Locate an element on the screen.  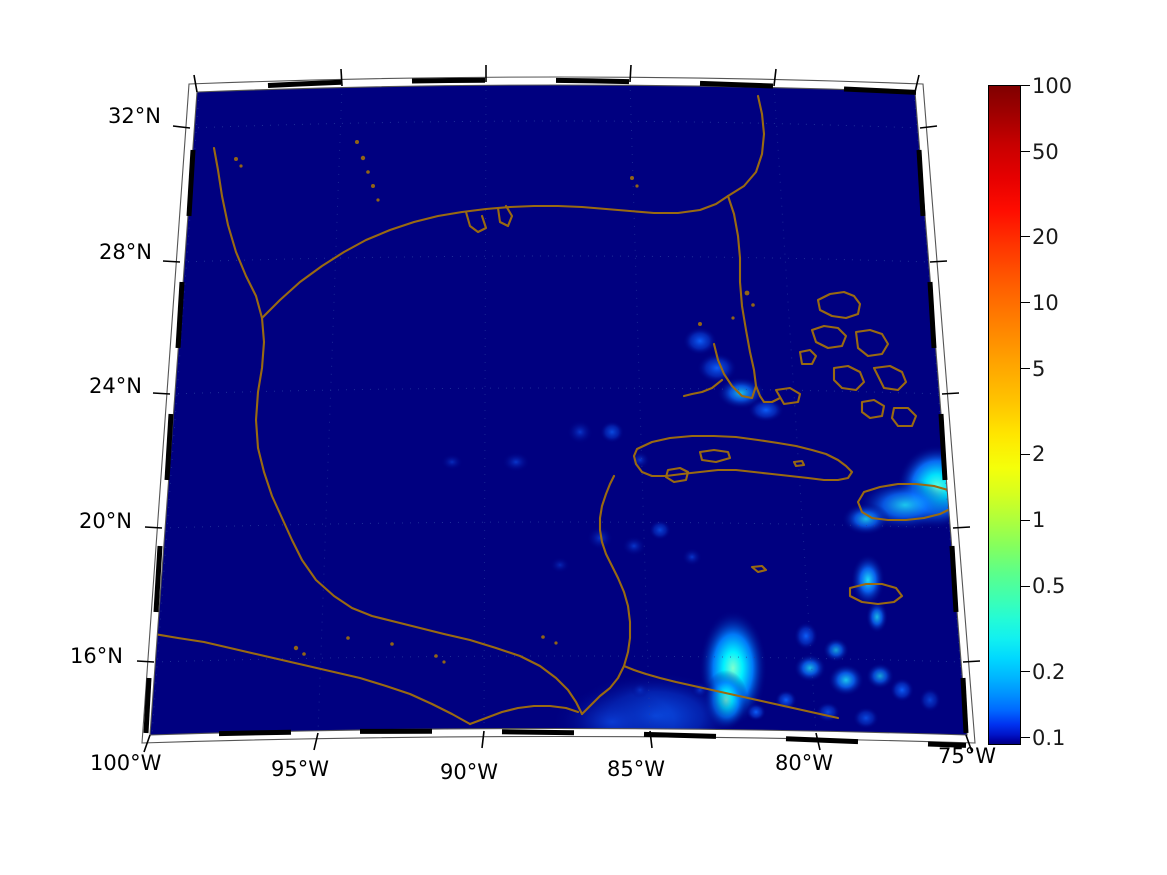
colorbar is located at coordinates (1009, 415).